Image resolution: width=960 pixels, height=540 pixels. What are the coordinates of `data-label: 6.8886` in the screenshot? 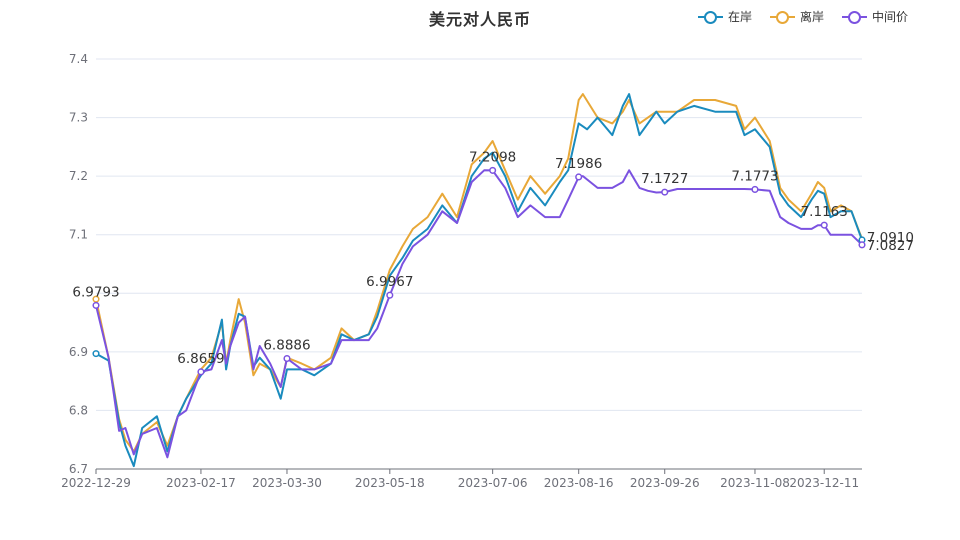 It's located at (286, 346).